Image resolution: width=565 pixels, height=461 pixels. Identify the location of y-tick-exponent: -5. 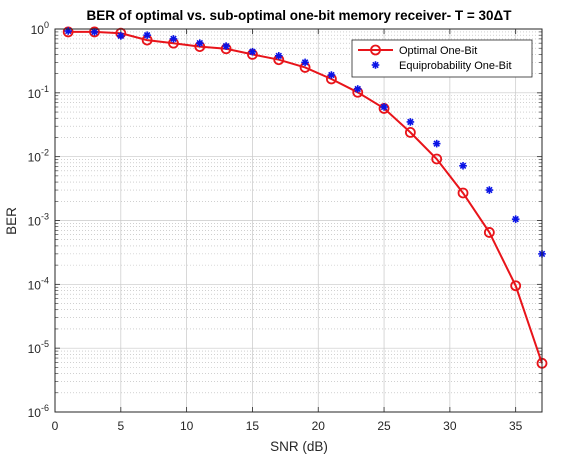
(45, 344).